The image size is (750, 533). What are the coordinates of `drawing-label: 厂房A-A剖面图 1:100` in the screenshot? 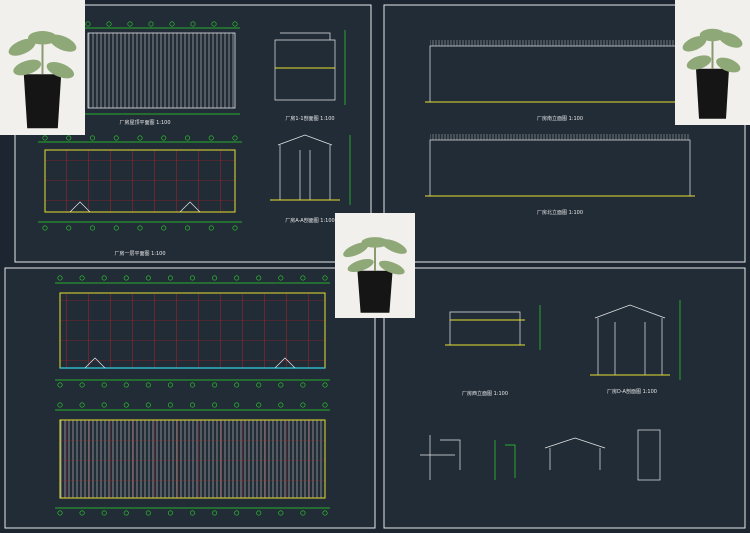 It's located at (309, 220).